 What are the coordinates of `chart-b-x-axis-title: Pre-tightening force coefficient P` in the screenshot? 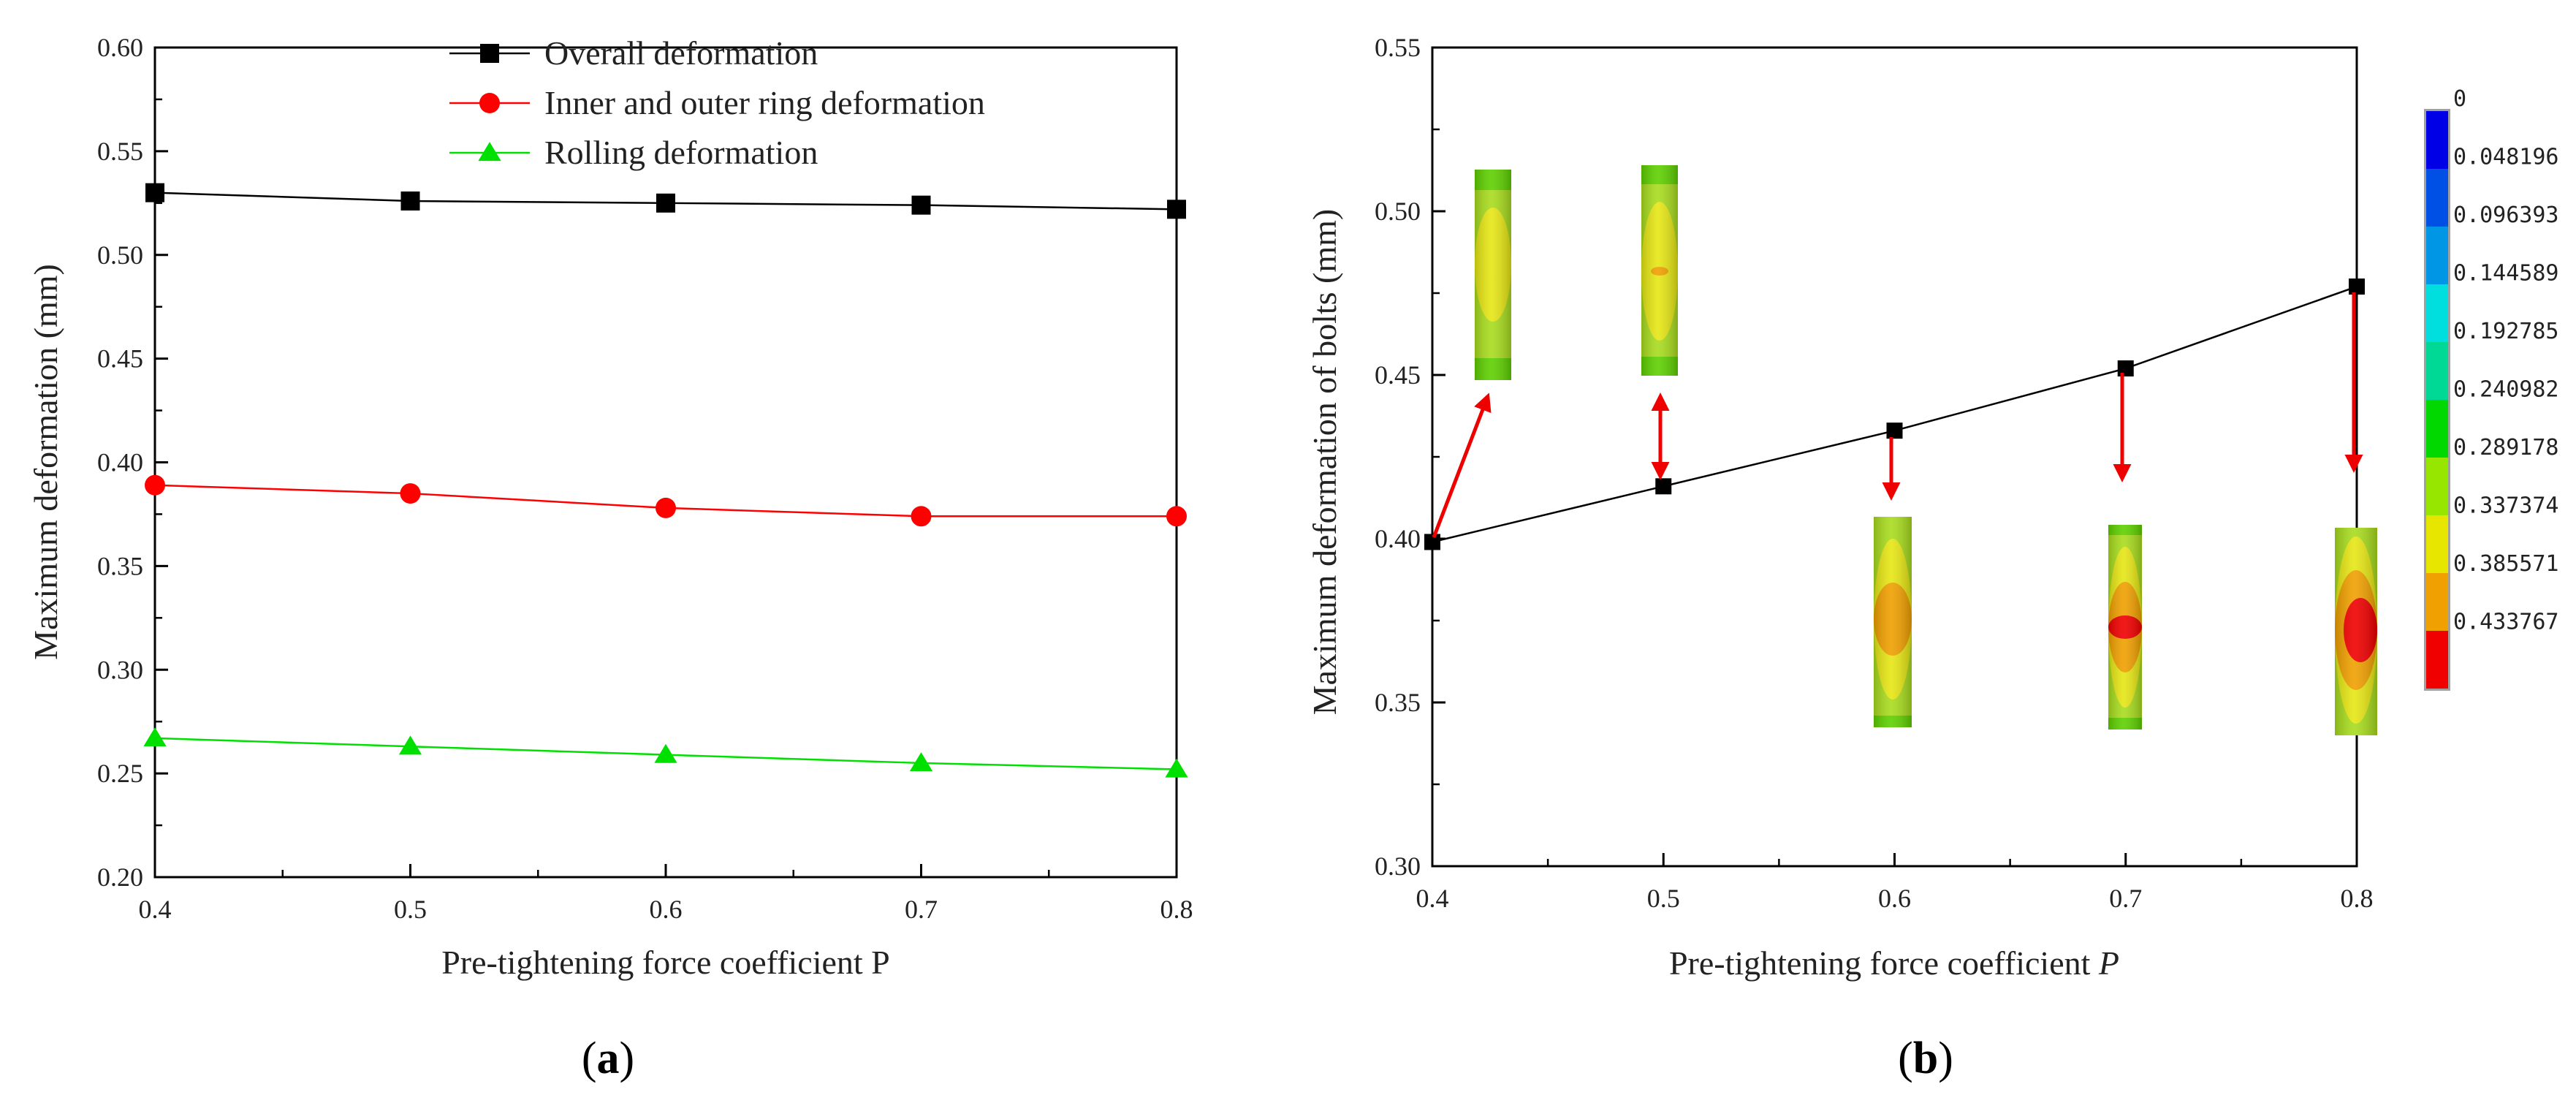 It's located at (1894, 963).